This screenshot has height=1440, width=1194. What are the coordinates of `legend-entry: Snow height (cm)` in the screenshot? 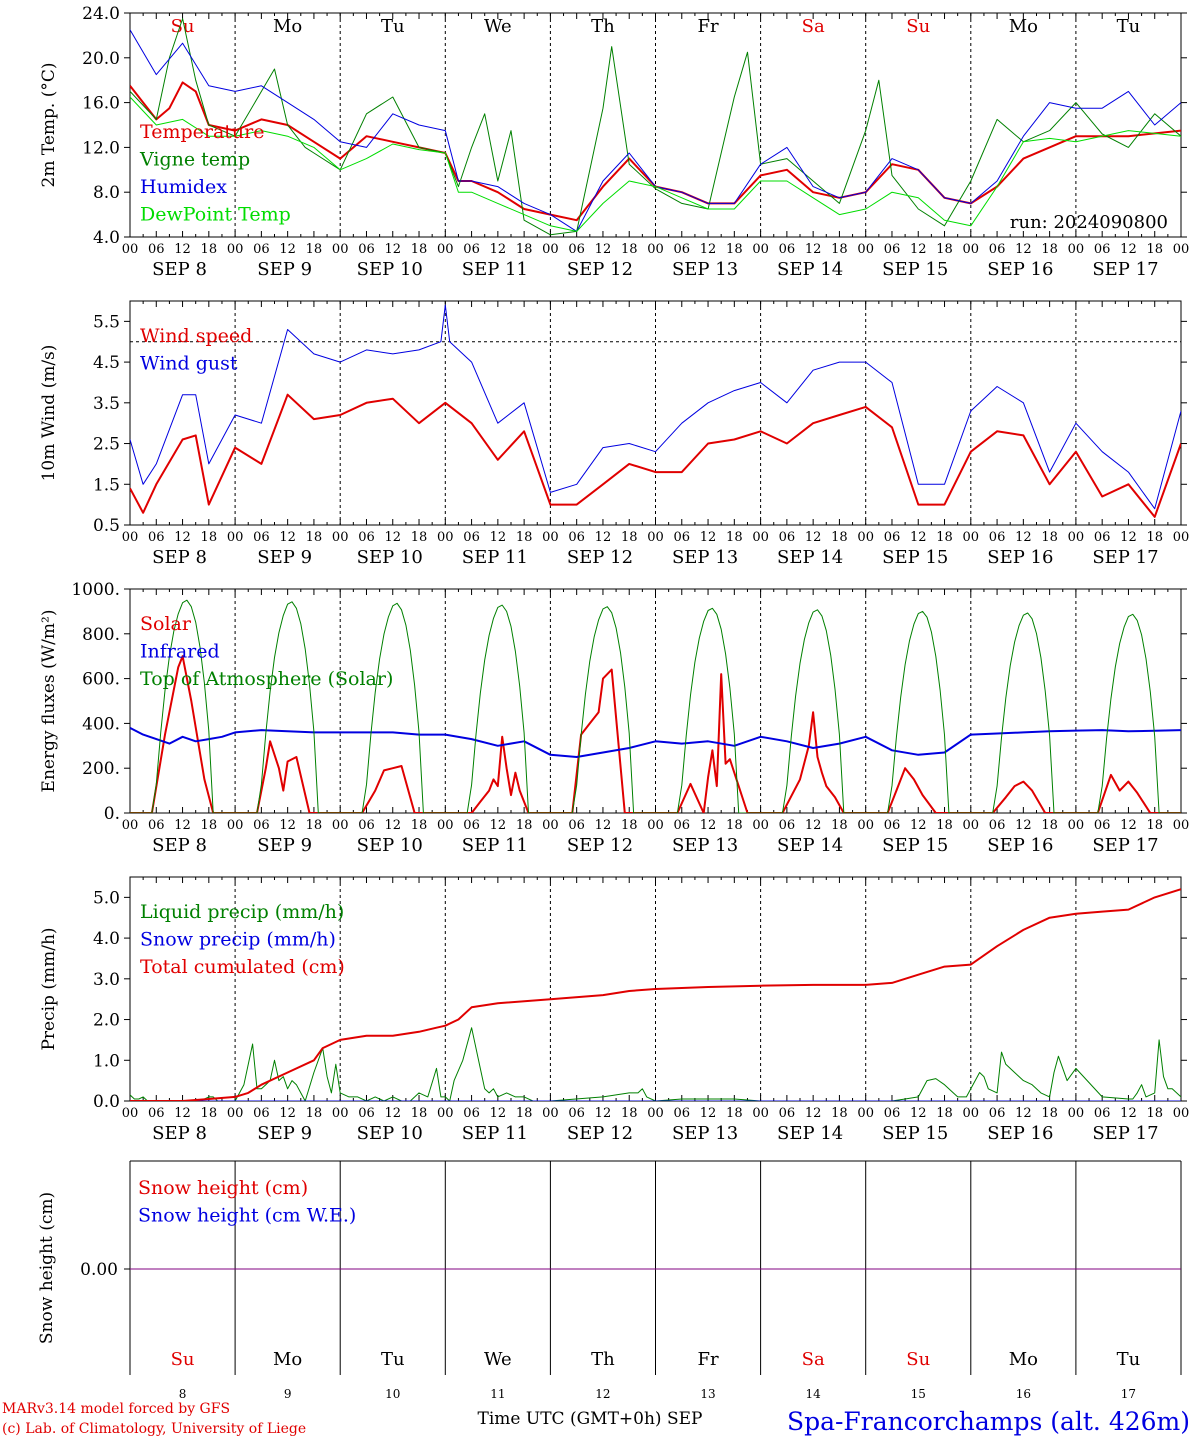 It's located at (223, 1188).